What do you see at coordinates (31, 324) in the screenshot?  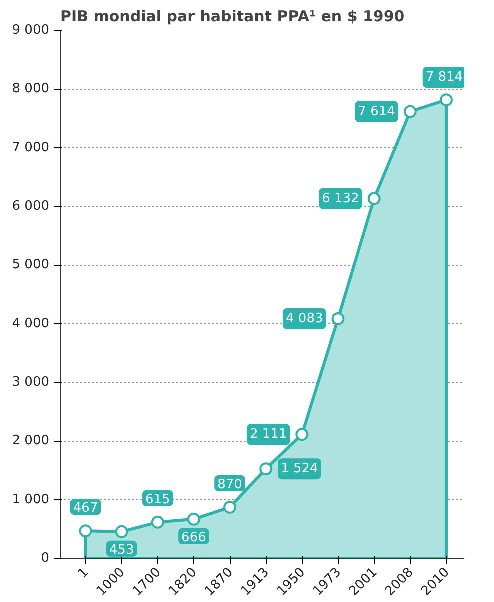 I see `y-tick-label: 4 000` at bounding box center [31, 324].